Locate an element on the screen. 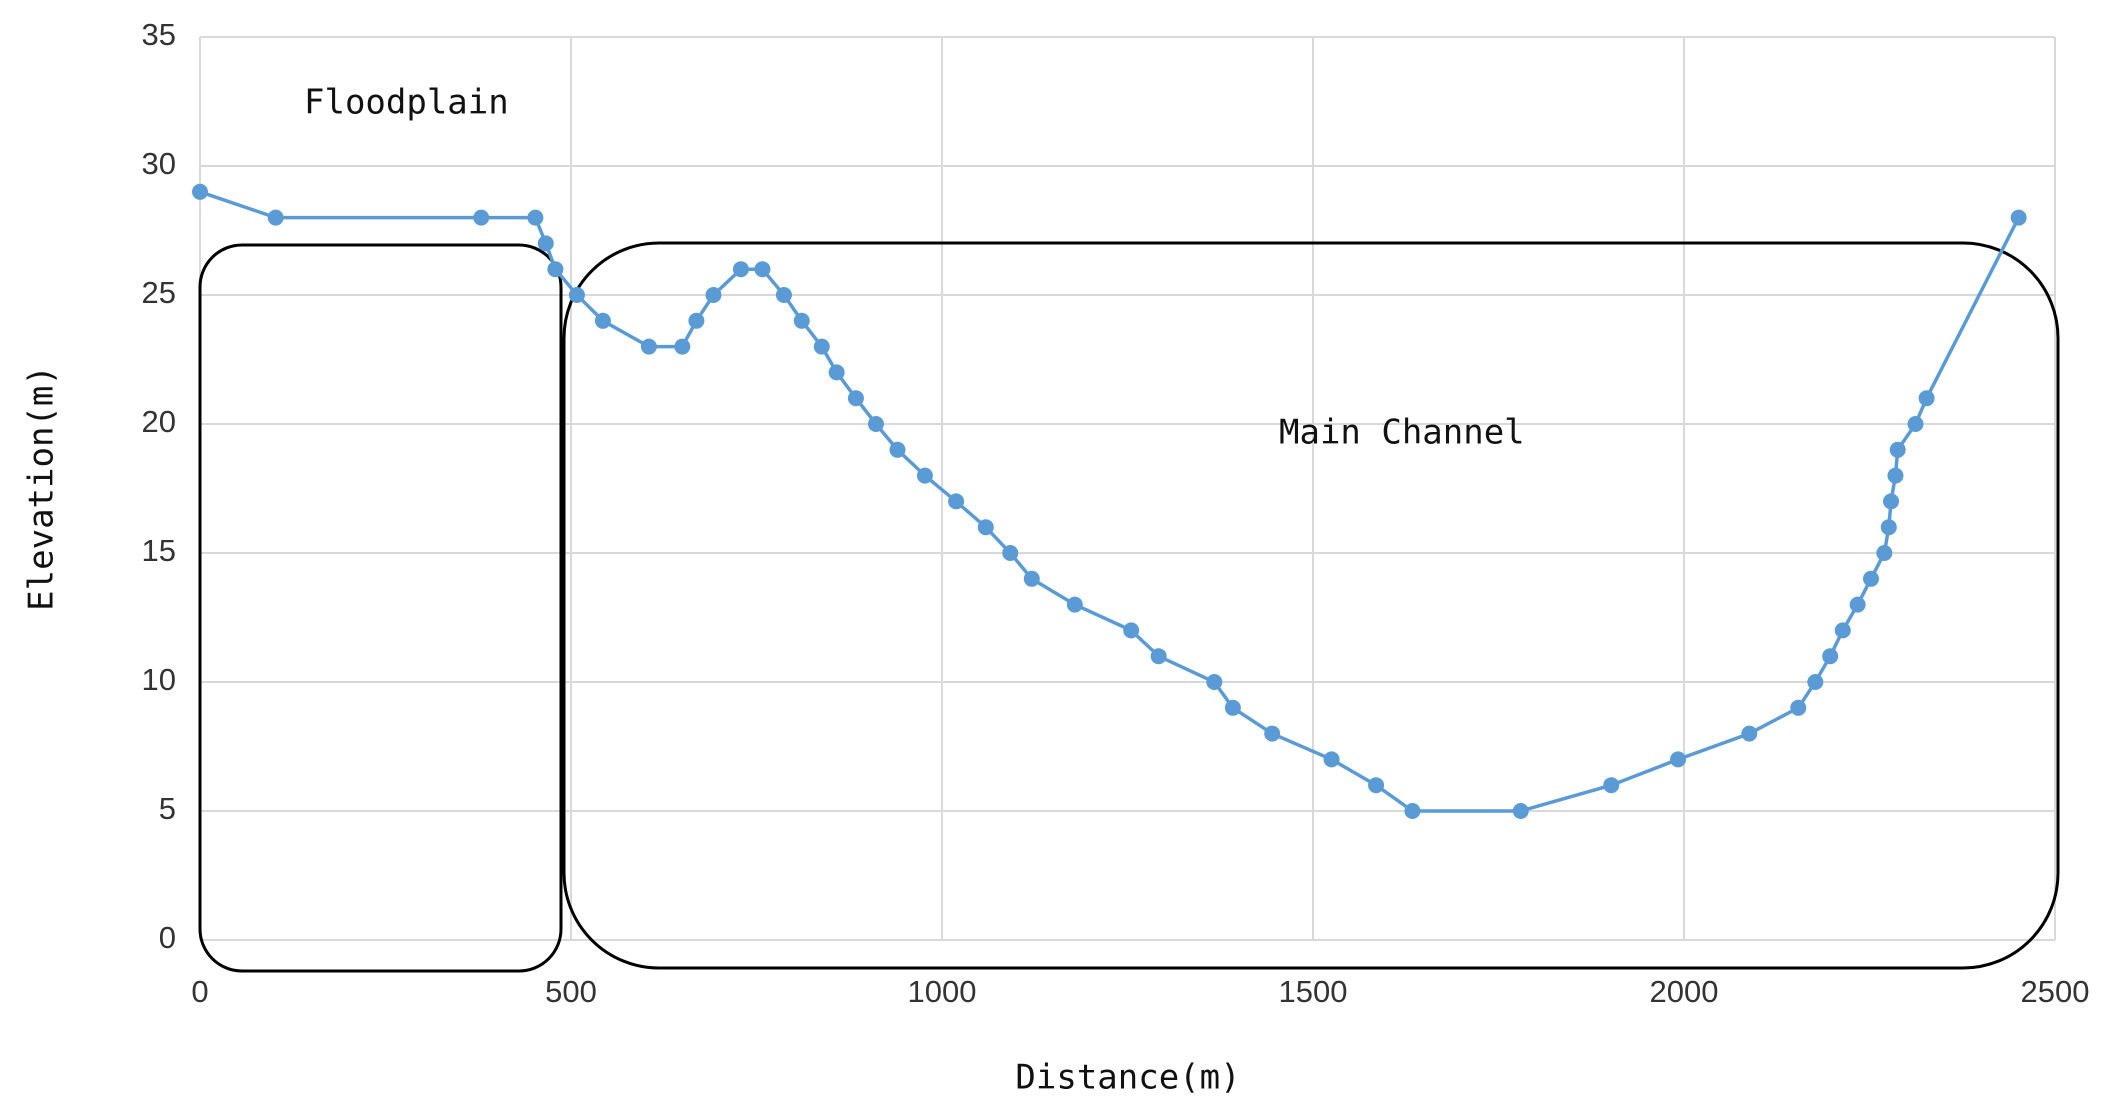 Image resolution: width=2115 pixels, height=1119 pixels. y-tick-label: 25 is located at coordinates (159, 292).